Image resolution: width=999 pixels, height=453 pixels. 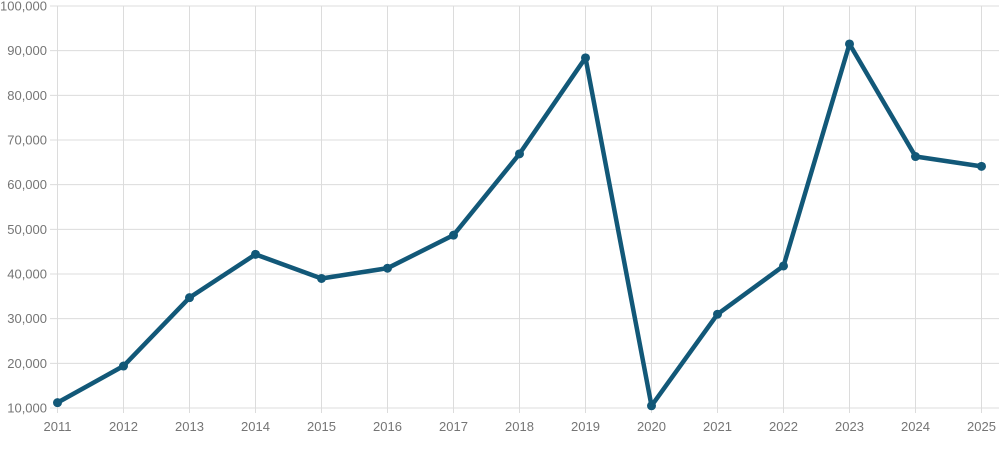 I want to click on x-tick-label: 2023, so click(x=849, y=426).